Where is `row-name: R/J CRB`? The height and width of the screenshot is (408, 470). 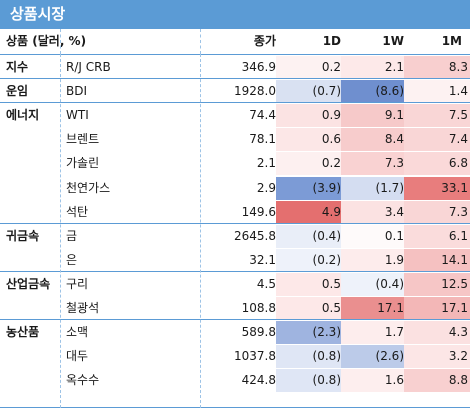 row-name: R/J CRB is located at coordinates (88, 67).